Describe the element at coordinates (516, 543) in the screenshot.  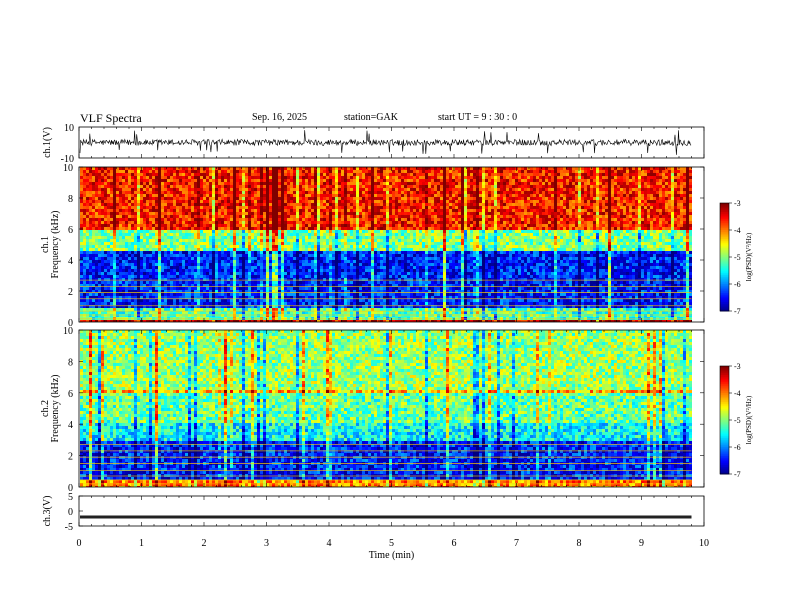
I see `x-tick-label: 7` at that location.